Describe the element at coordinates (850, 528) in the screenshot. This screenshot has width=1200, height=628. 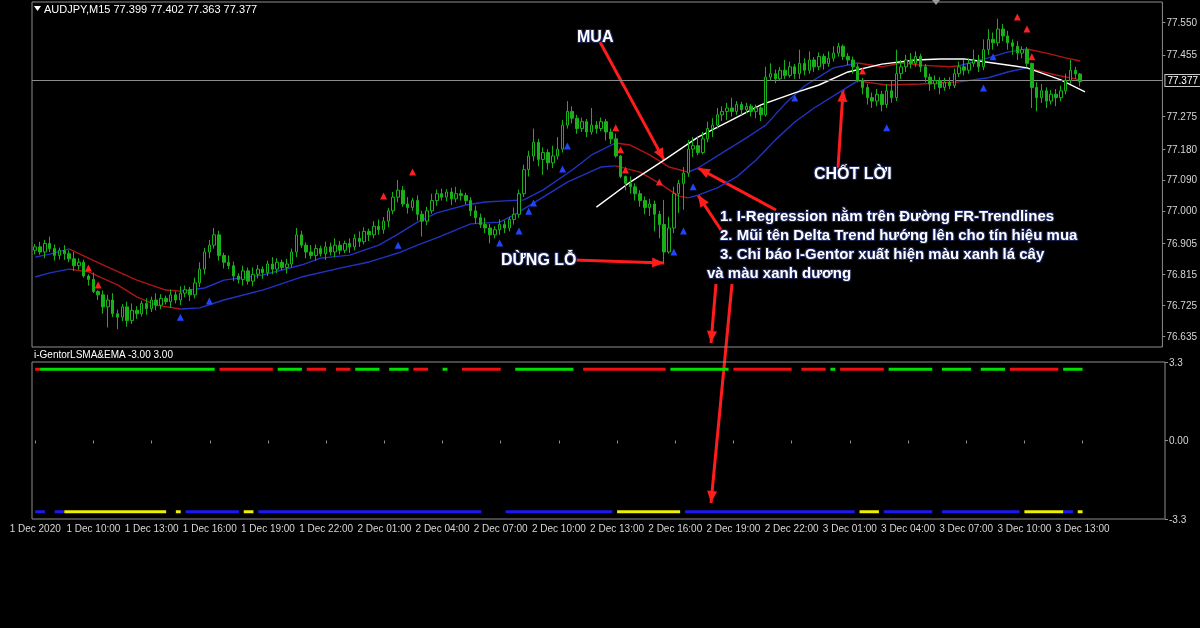
I see `x-tick-label: 3 Dec 01:00` at that location.